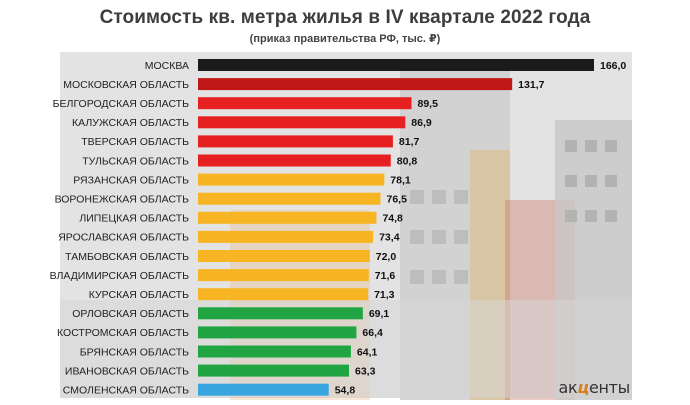  I want to click on category-label: РЯЗАНСКАЯ ОБЛАСТЬ, so click(131, 180).